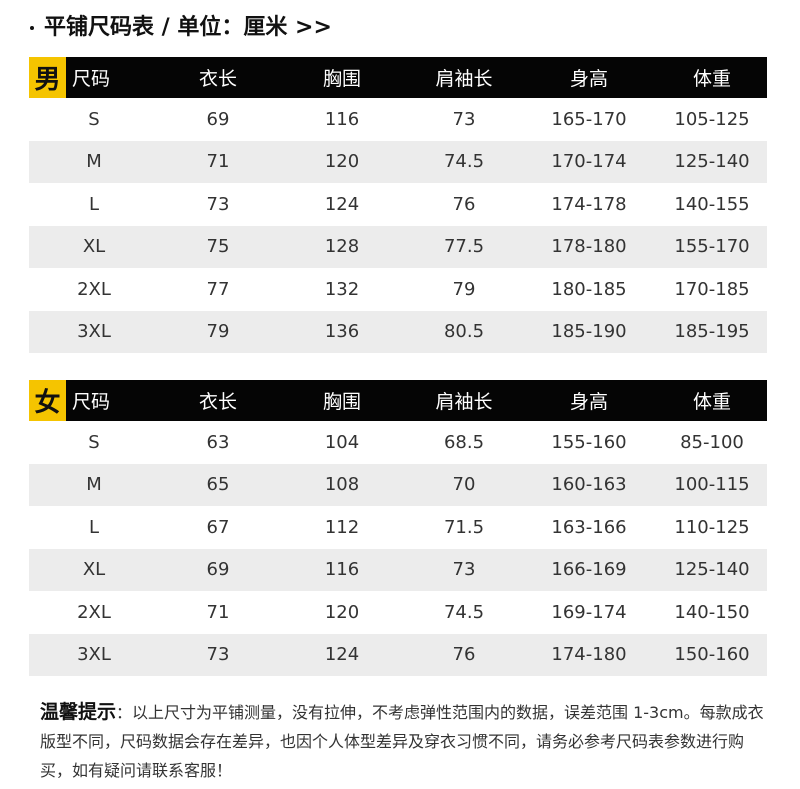 Image resolution: width=800 pixels, height=789 pixels. What do you see at coordinates (398, 246) in the screenshot?
I see `table-row: XL 75 128 77.5 178-180 155-170` at bounding box center [398, 246].